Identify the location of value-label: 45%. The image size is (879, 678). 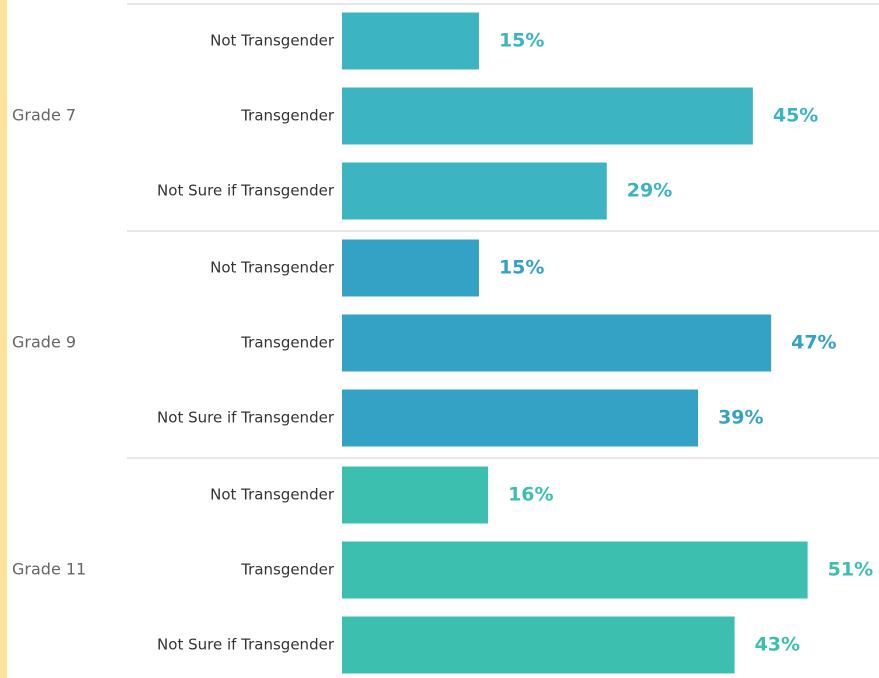
(795, 116).